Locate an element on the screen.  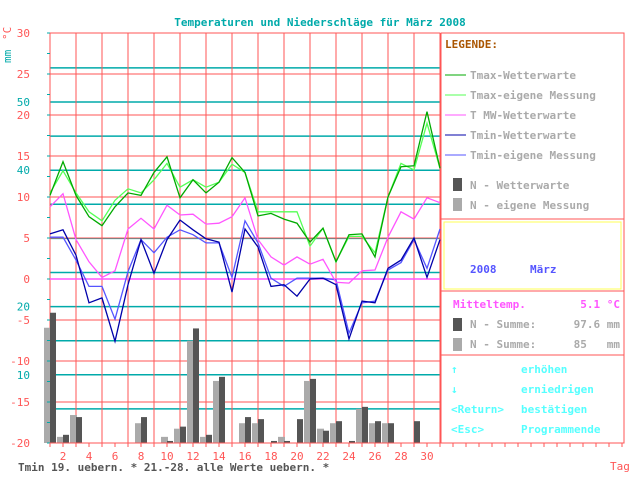
mean-temp-label: Mitteltemp. is located at coordinates (489, 304).